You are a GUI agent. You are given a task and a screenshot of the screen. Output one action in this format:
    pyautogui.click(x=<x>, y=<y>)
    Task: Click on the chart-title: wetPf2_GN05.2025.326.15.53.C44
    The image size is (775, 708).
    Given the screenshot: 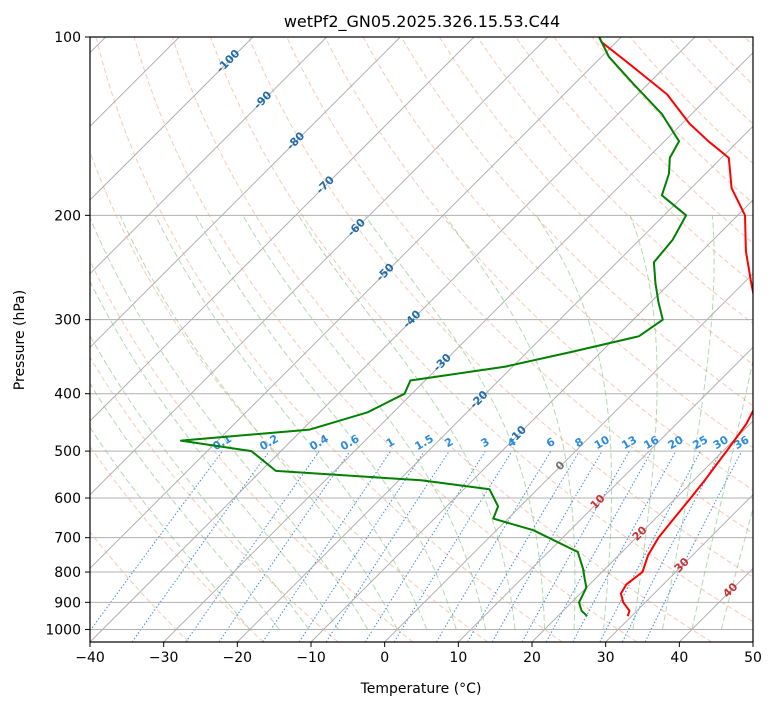 What is the action you would take?
    pyautogui.click(x=422, y=22)
    